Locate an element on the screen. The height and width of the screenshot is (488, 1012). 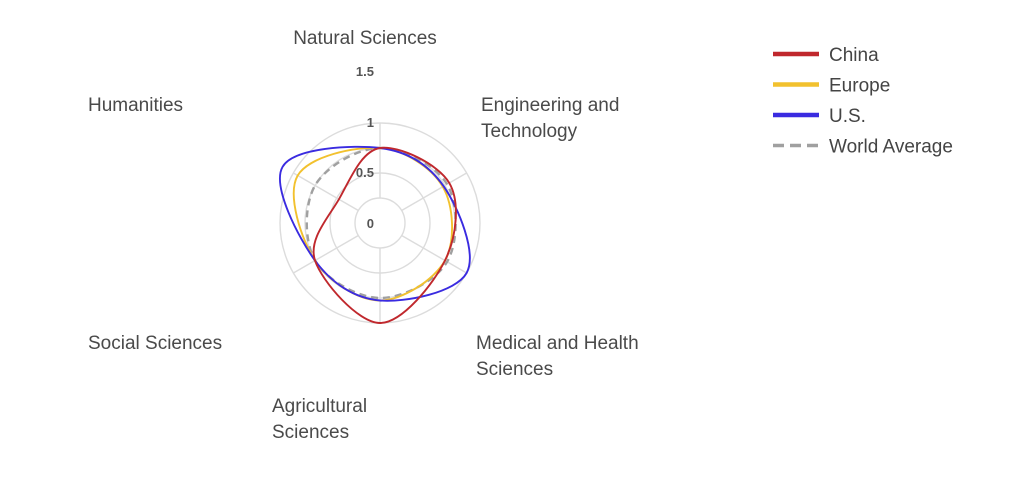
axis-label: Social Sciences is located at coordinates (155, 343).